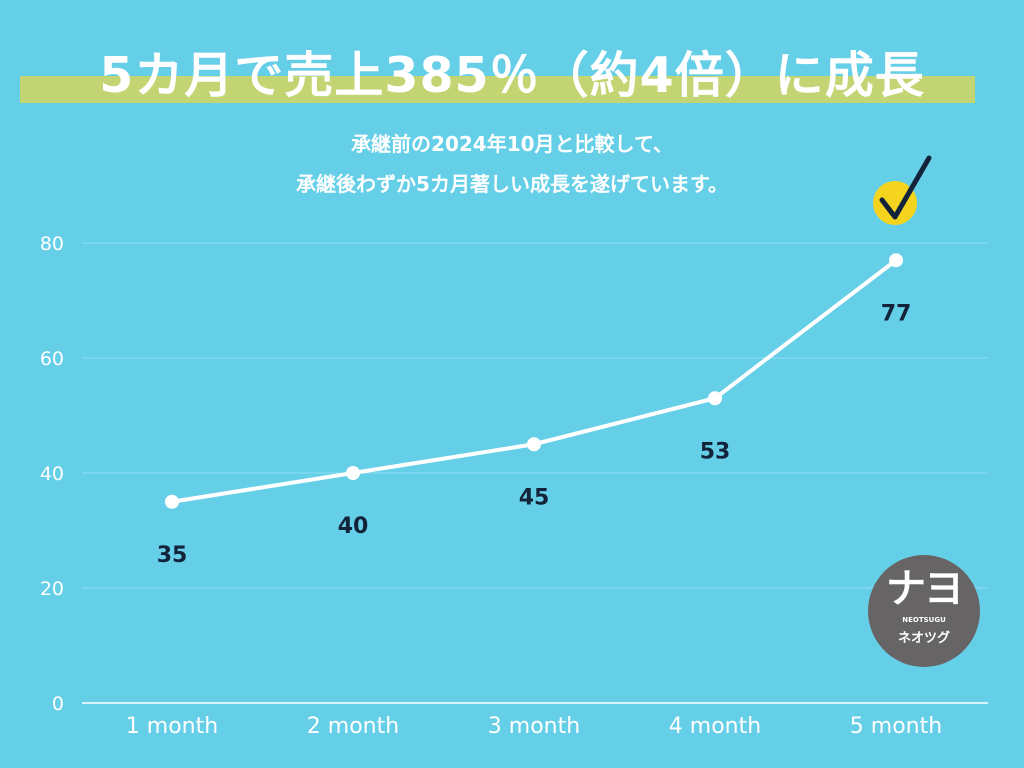 Image resolution: width=1024 pixels, height=768 pixels. I want to click on x-tick-label: 3 month, so click(534, 726).